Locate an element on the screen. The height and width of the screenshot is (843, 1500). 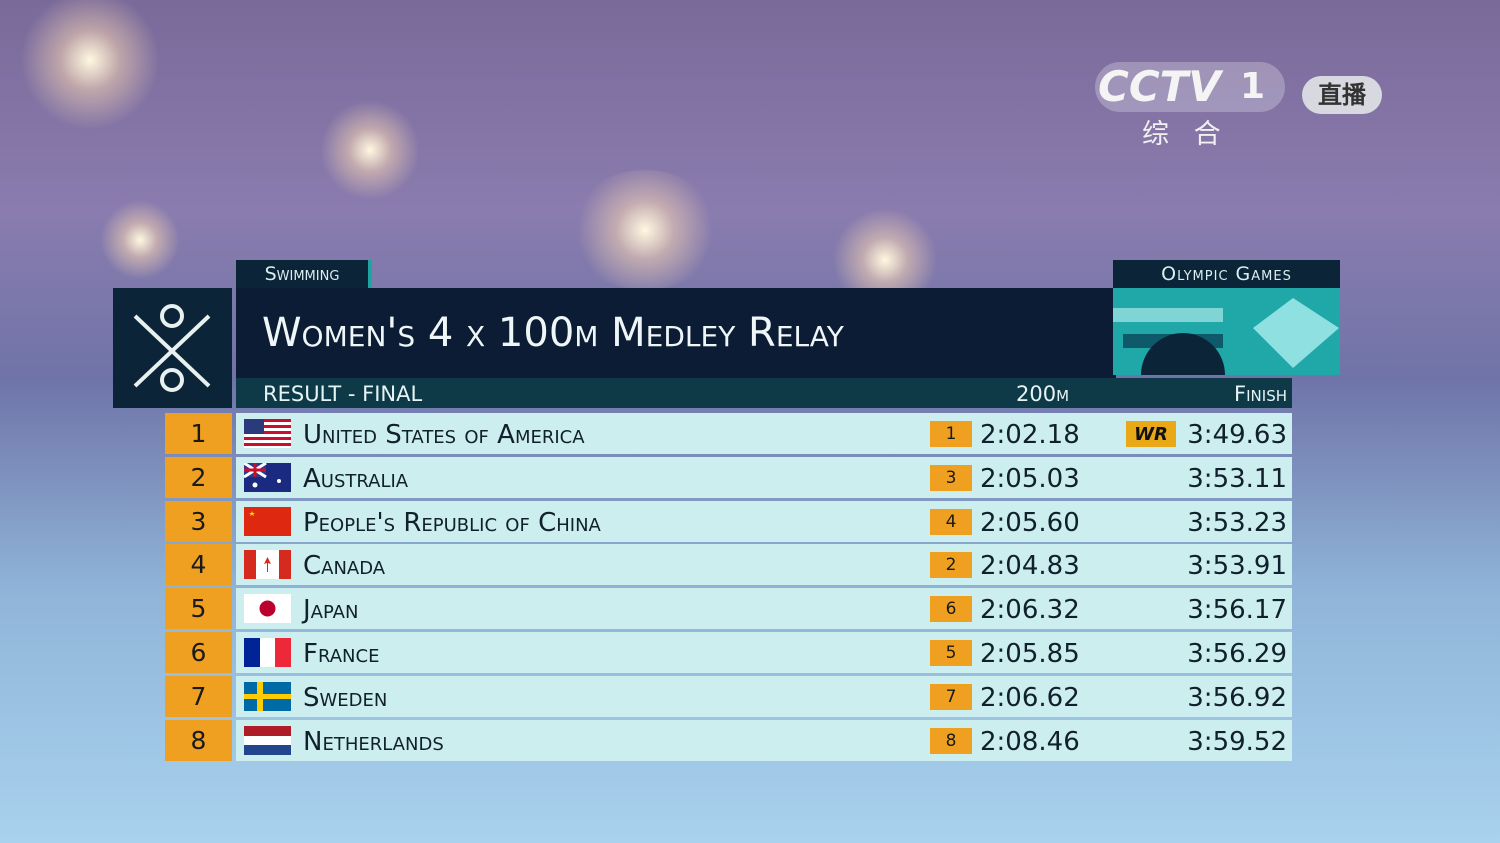
split-rank: 6 is located at coordinates (951, 609).